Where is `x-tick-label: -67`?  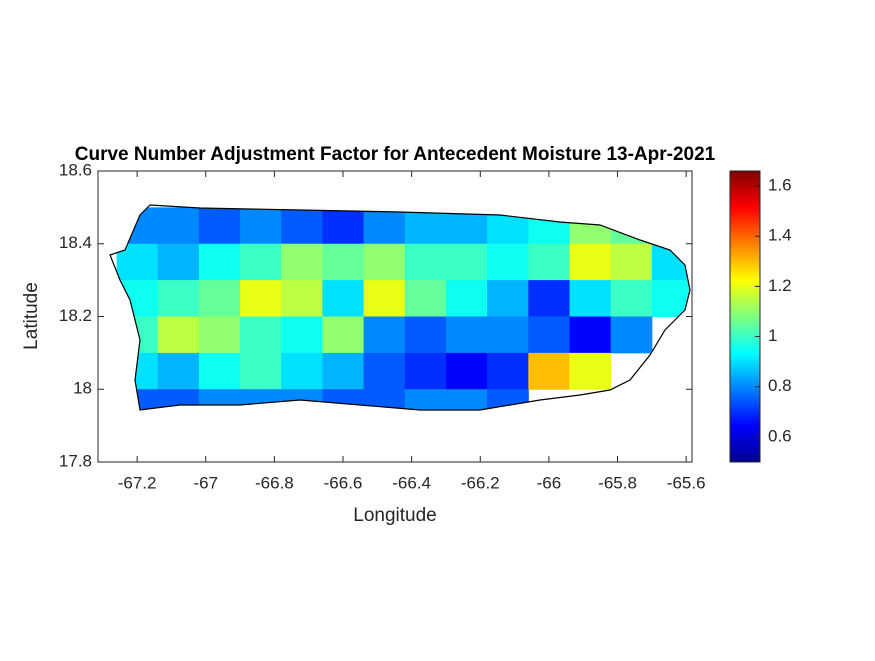
x-tick-label: -67 is located at coordinates (205, 482).